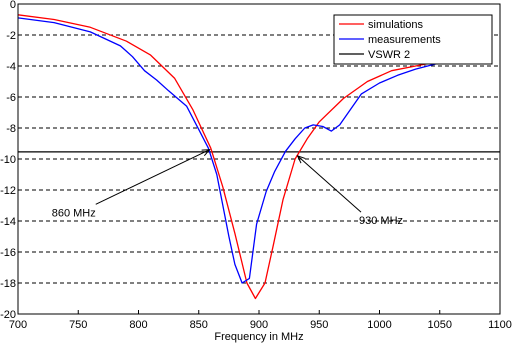 The width and height of the screenshot is (521, 344). I want to click on y-tick-label-5: -10, so click(8, 160).